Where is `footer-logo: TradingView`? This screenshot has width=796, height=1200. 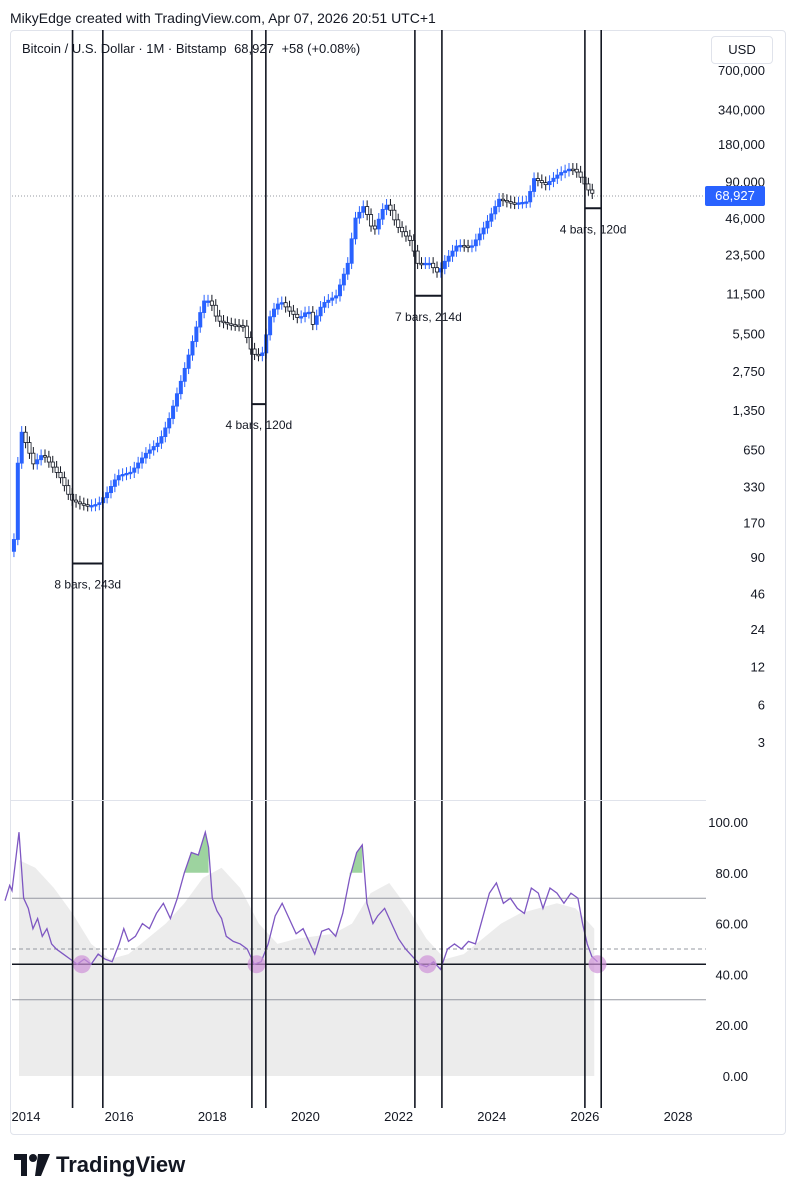
footer-logo: TradingView is located at coordinates (99, 1165).